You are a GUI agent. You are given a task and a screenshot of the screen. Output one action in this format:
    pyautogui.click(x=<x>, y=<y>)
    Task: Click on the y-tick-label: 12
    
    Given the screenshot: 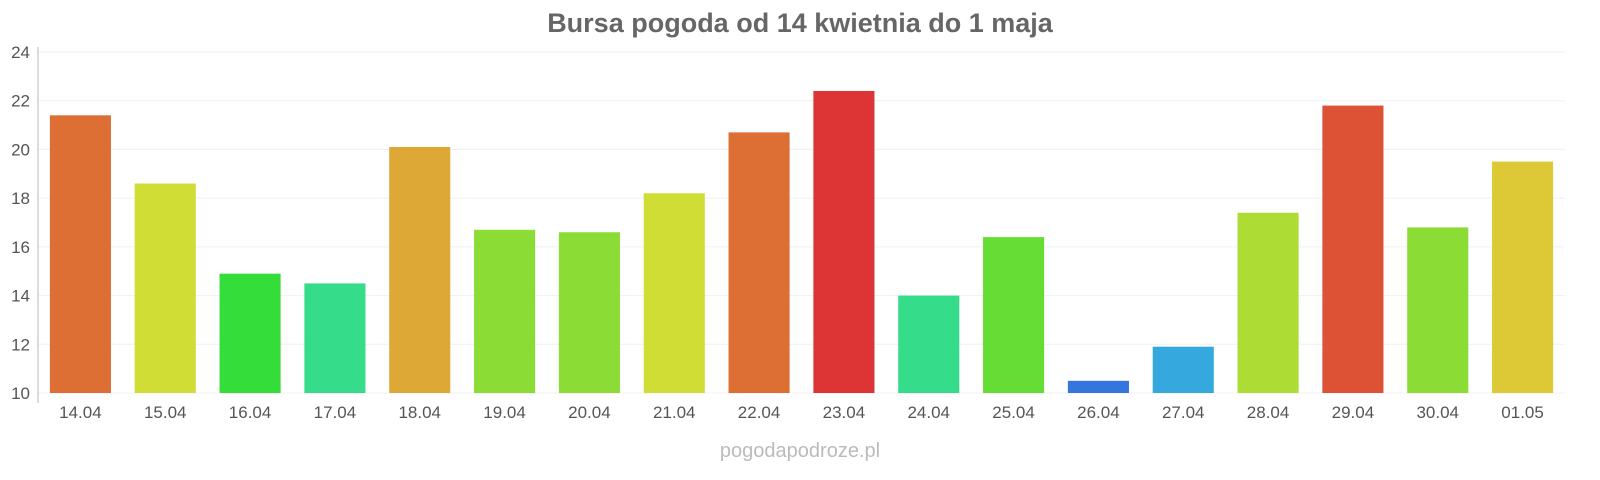 What is the action you would take?
    pyautogui.click(x=20, y=344)
    